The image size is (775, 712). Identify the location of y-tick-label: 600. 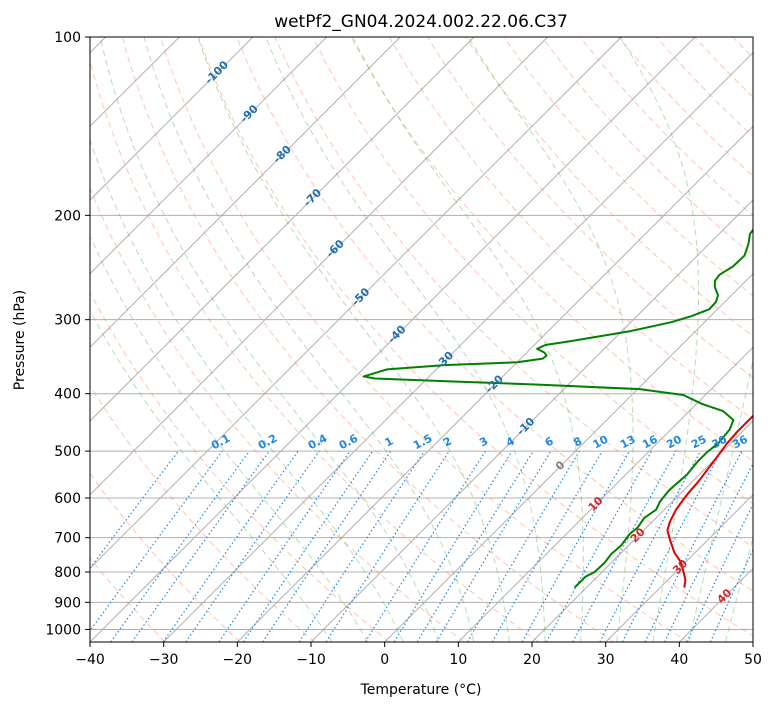
(67, 499).